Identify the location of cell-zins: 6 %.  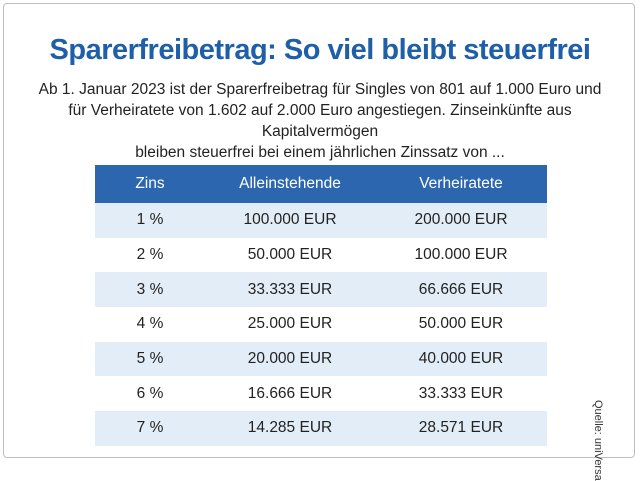
(150, 393).